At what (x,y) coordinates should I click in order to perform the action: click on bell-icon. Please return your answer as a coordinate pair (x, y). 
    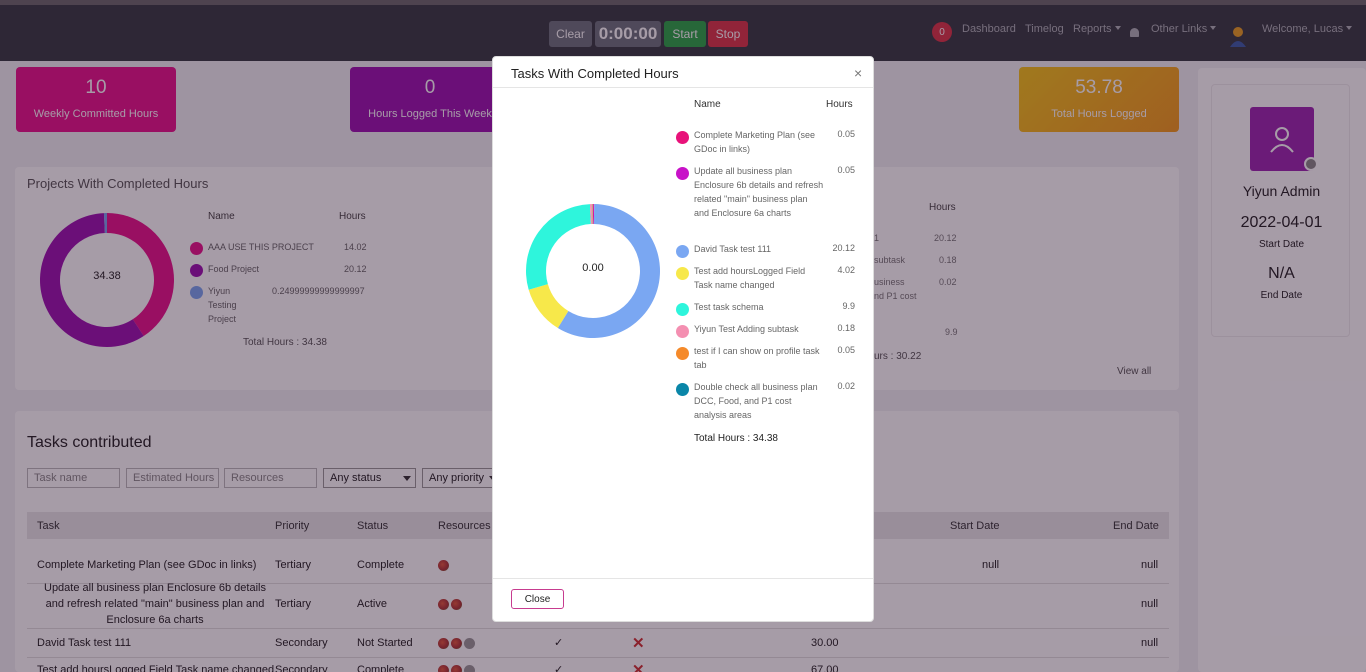
    Looking at the image, I should click on (1134, 32).